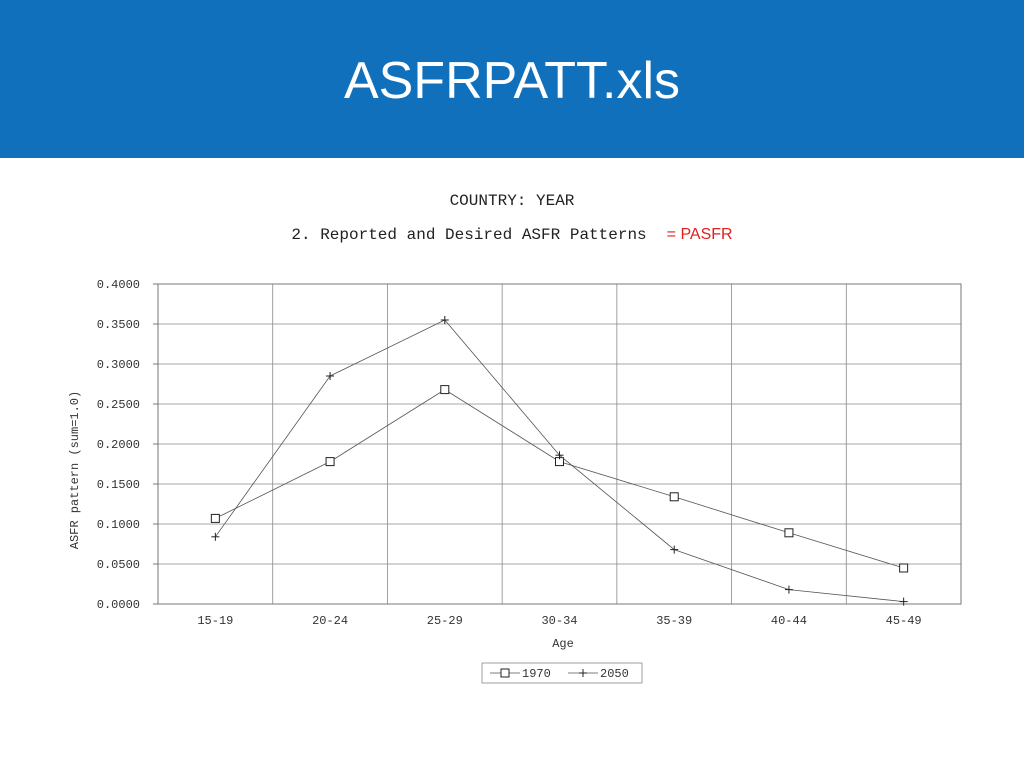 This screenshot has width=1024, height=768. I want to click on x-tick-label: 45-49, so click(904, 621).